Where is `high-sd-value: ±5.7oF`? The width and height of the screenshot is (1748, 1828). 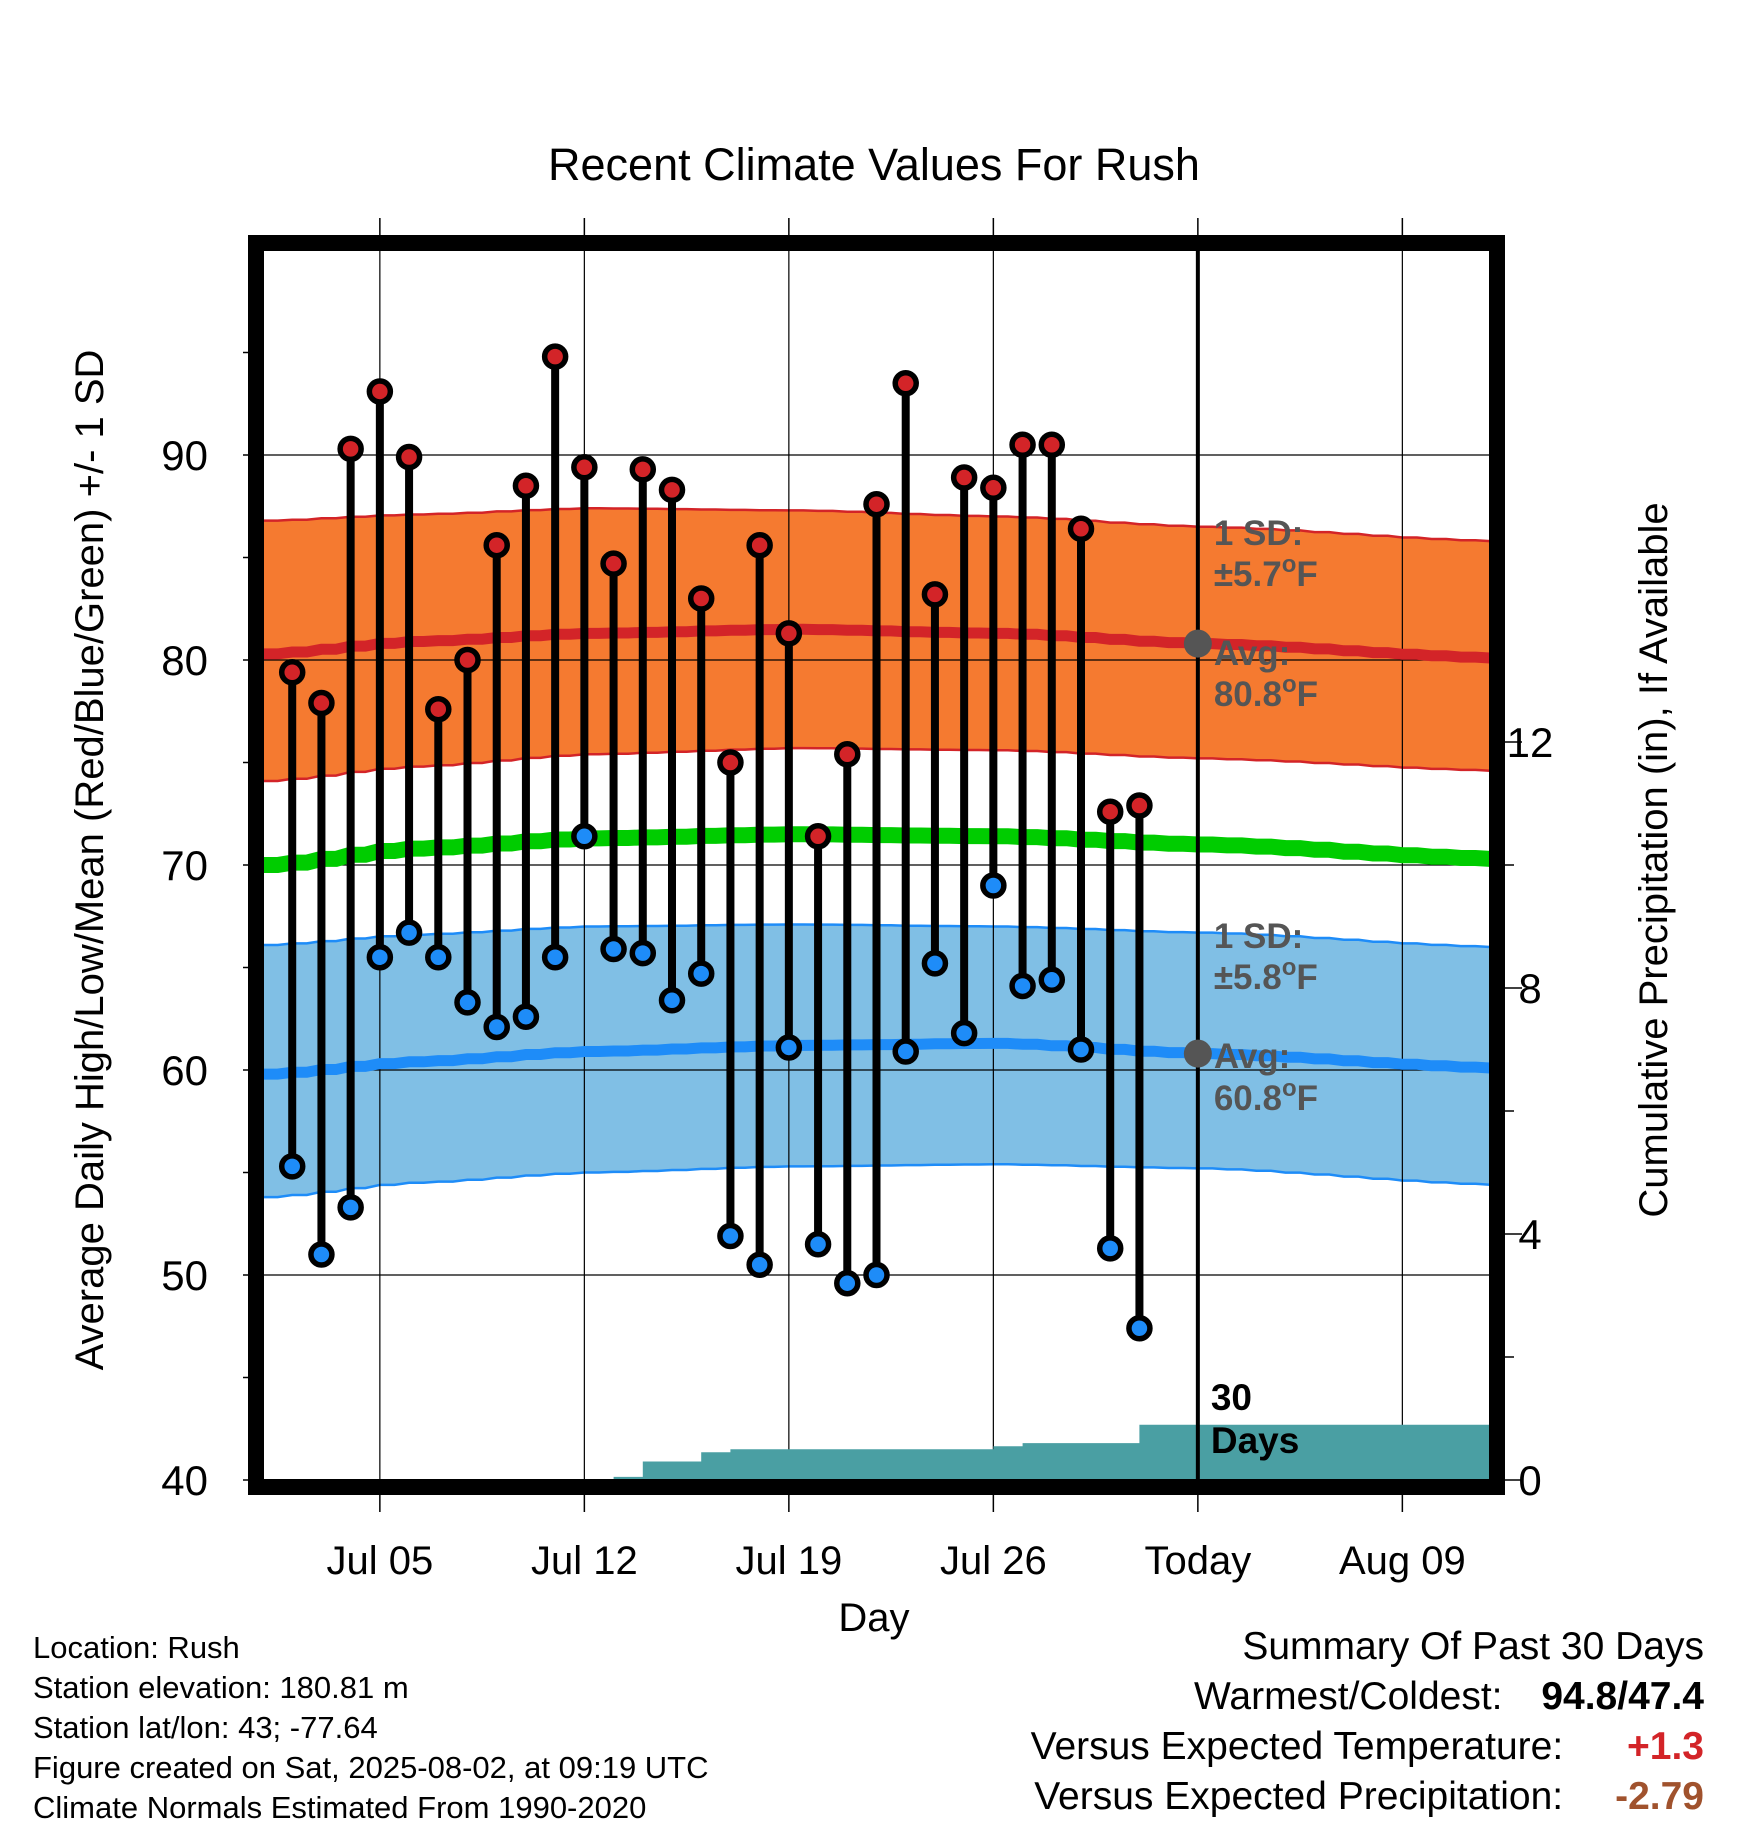 high-sd-value: ±5.7oF is located at coordinates (1266, 572).